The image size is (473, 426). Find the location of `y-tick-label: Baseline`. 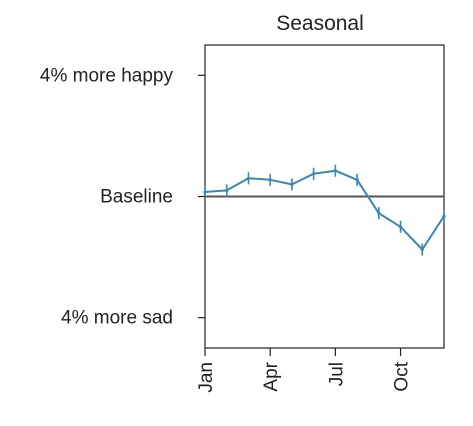

y-tick-label: Baseline is located at coordinates (136, 197).